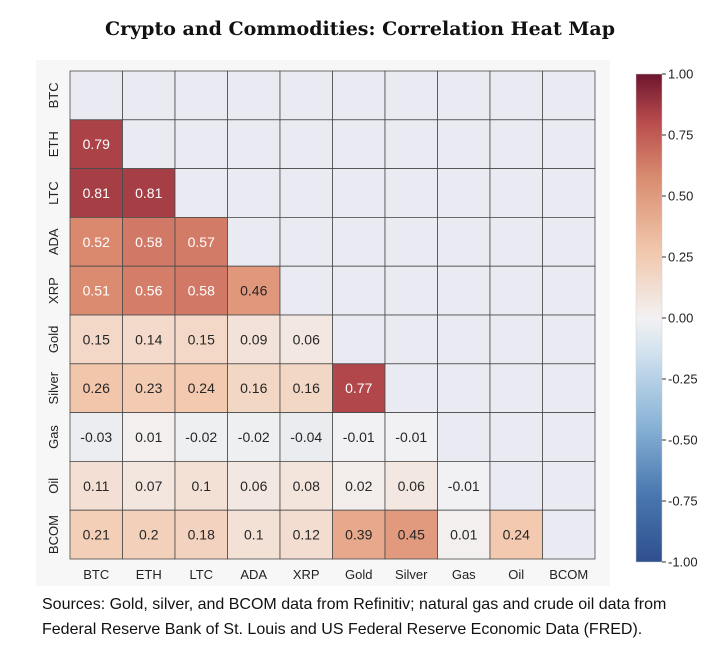 Image resolution: width=720 pixels, height=650 pixels. What do you see at coordinates (148, 291) in the screenshot?
I see `cell-value-label: 0.56` at bounding box center [148, 291].